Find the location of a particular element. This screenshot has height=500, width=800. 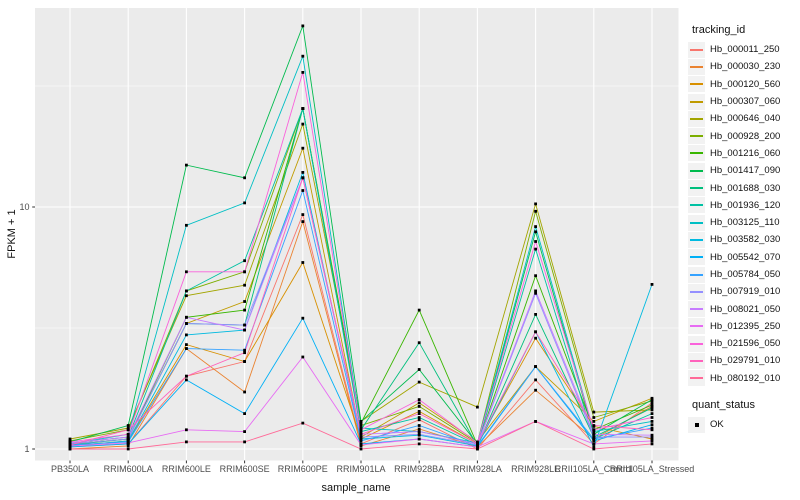

legend-item: Hb_000120_560 is located at coordinates (744, 84).